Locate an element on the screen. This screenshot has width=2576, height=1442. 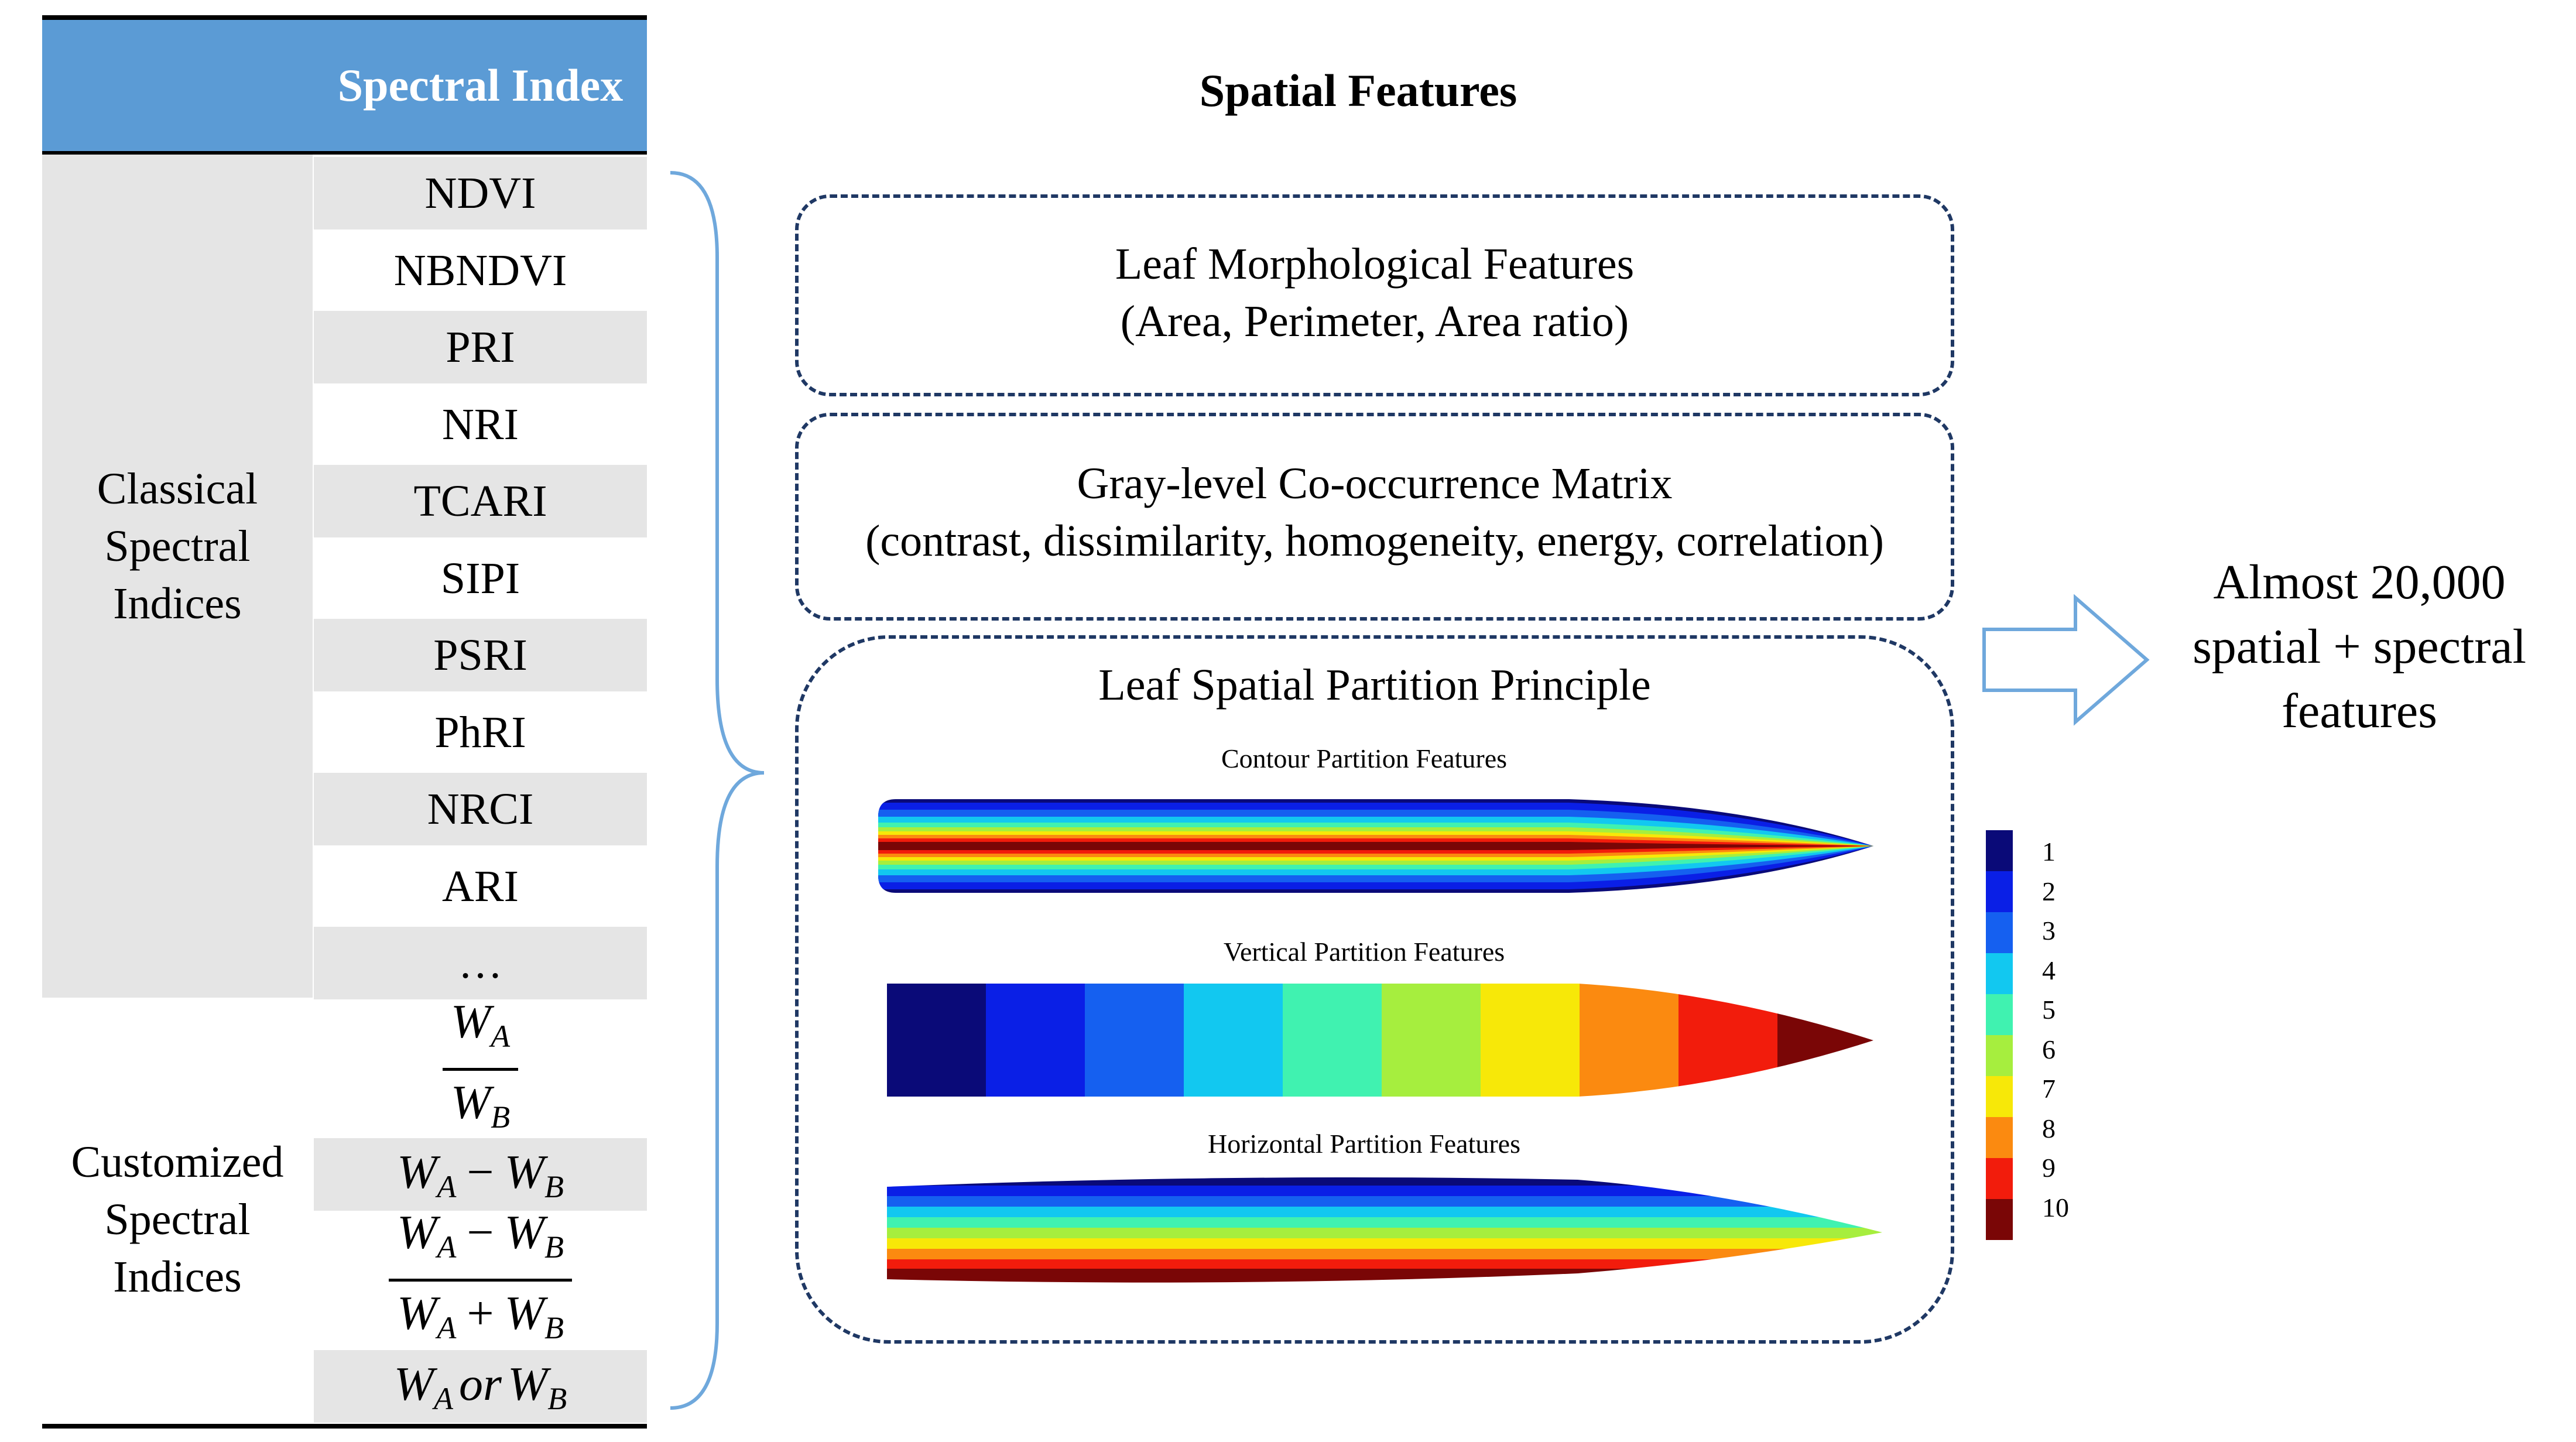
morphological-features-box is located at coordinates (1374, 295).